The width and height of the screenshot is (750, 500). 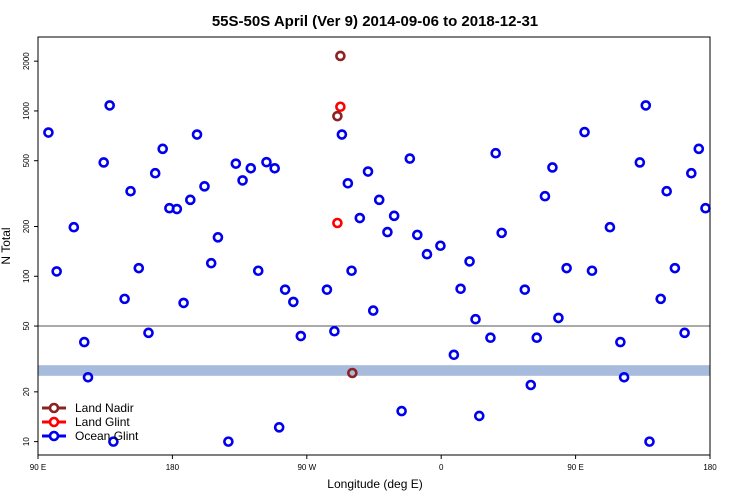 What do you see at coordinates (26, 160) in the screenshot?
I see `y-tick-label: 500` at bounding box center [26, 160].